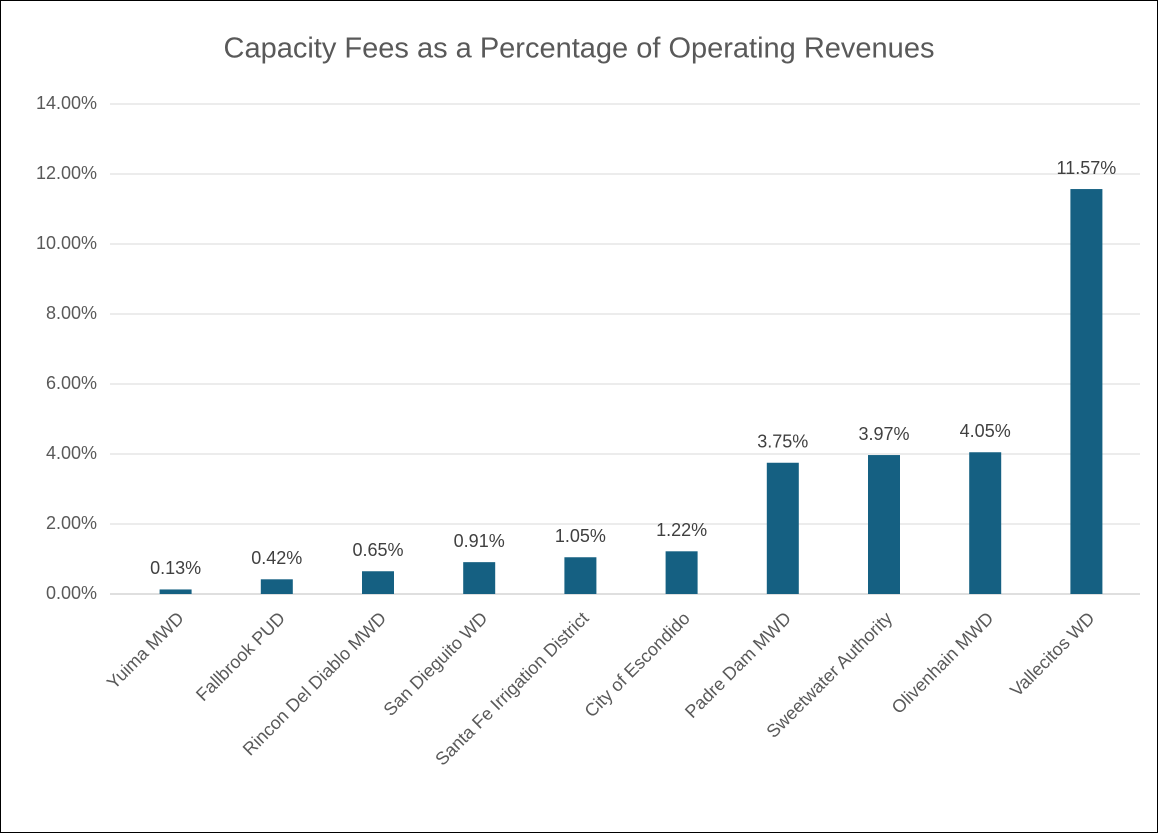 The image size is (1158, 833). Describe the element at coordinates (71, 523) in the screenshot. I see `y-tick-label: 2.00%` at that location.